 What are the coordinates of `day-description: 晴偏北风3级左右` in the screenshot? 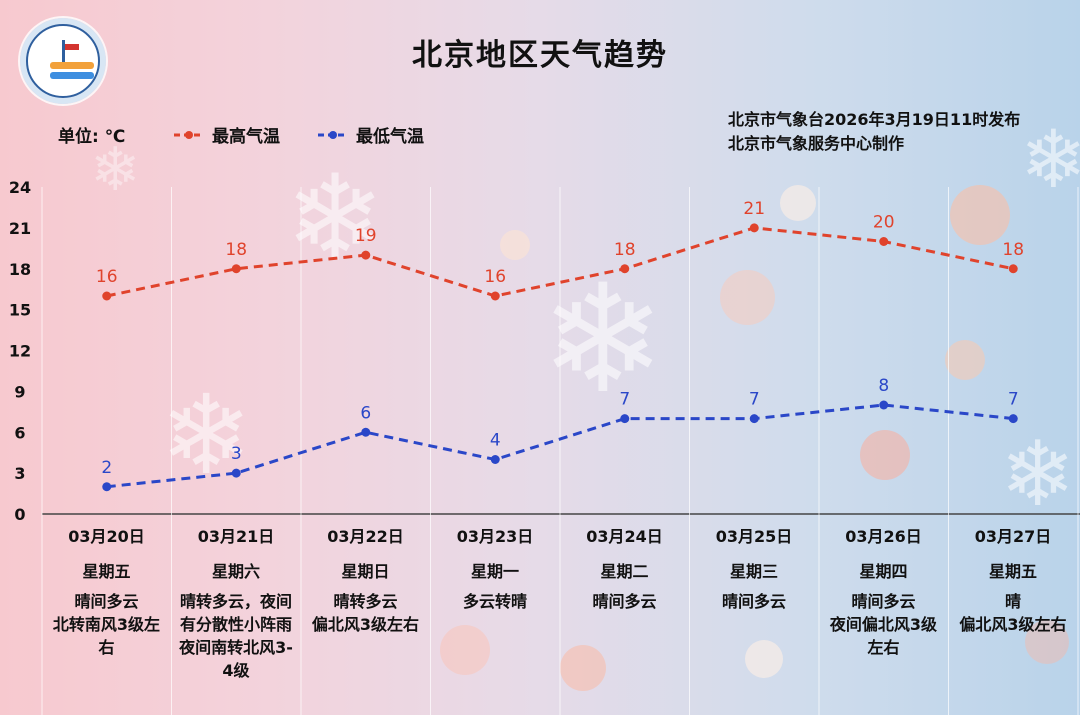 It's located at (1013, 613).